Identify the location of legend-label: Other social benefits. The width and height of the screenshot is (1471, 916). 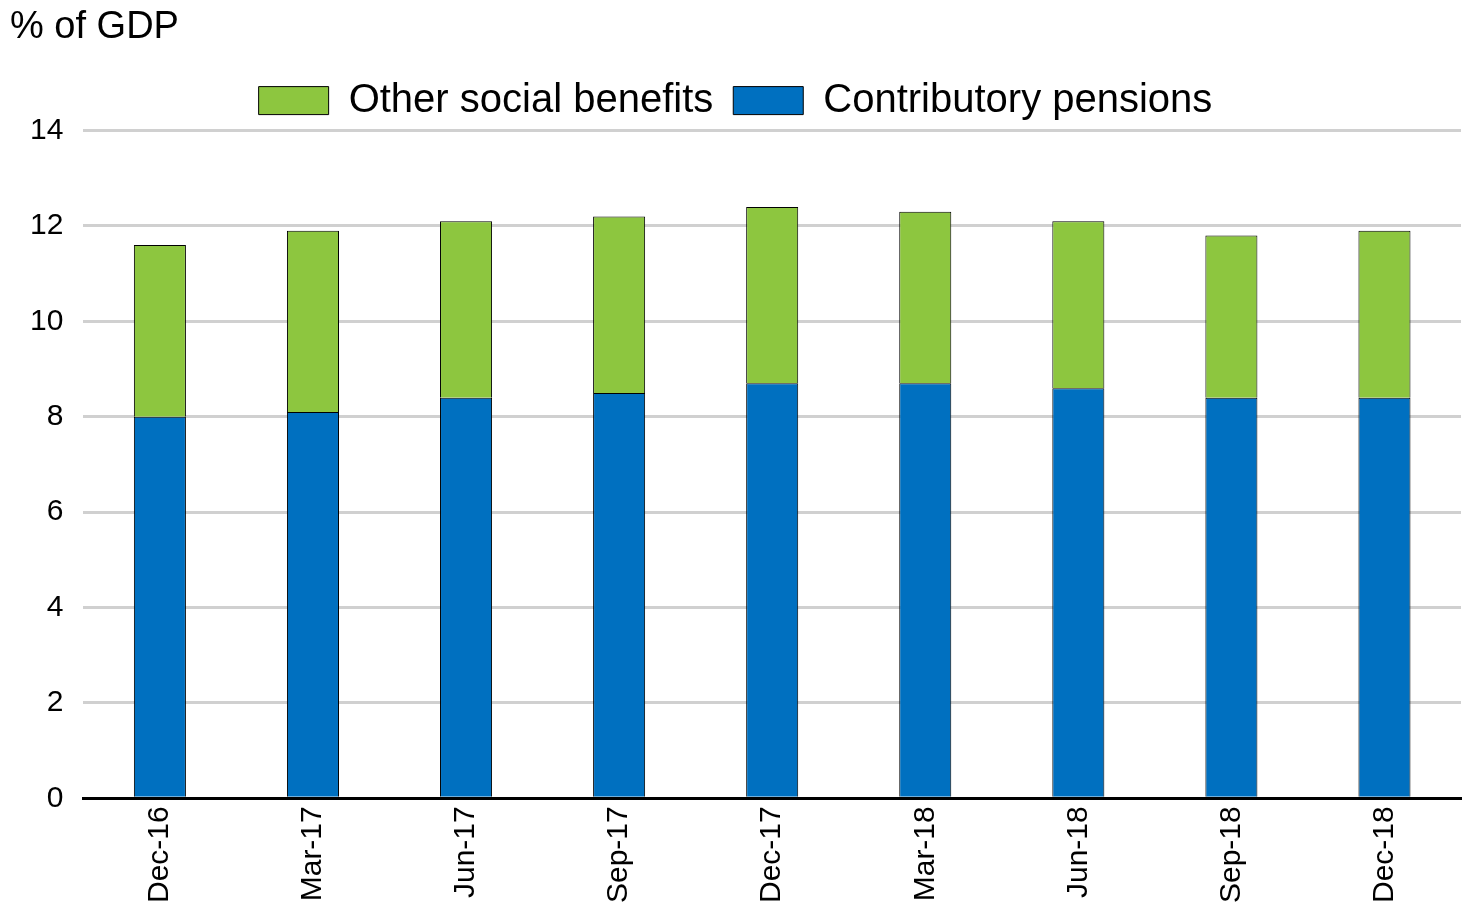
(531, 97).